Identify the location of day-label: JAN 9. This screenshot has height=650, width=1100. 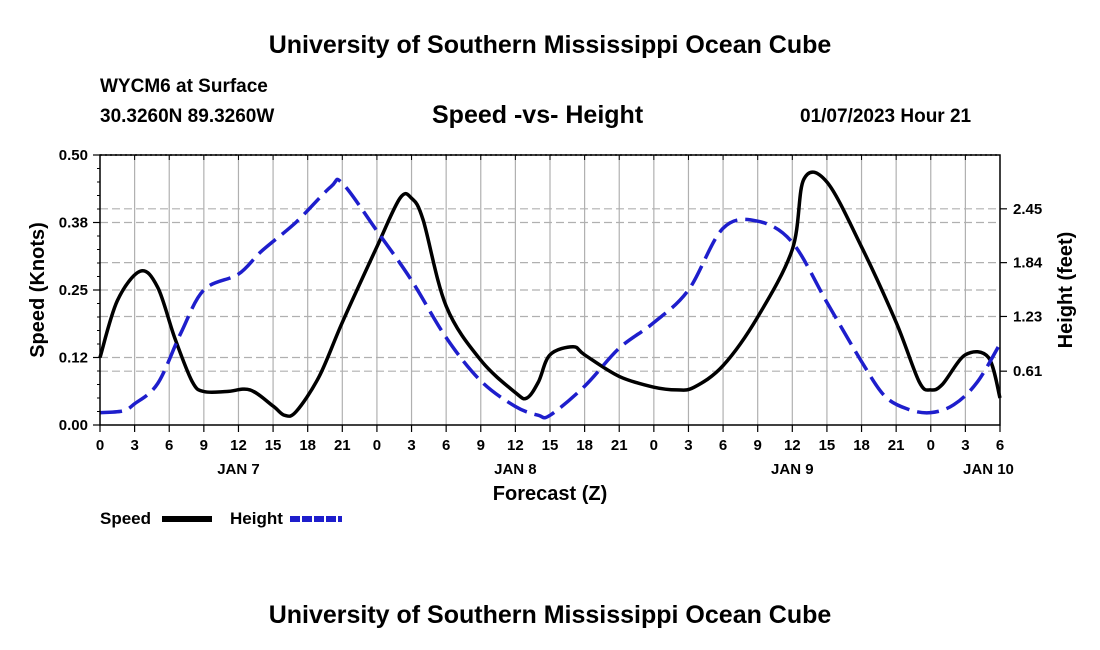
(792, 469).